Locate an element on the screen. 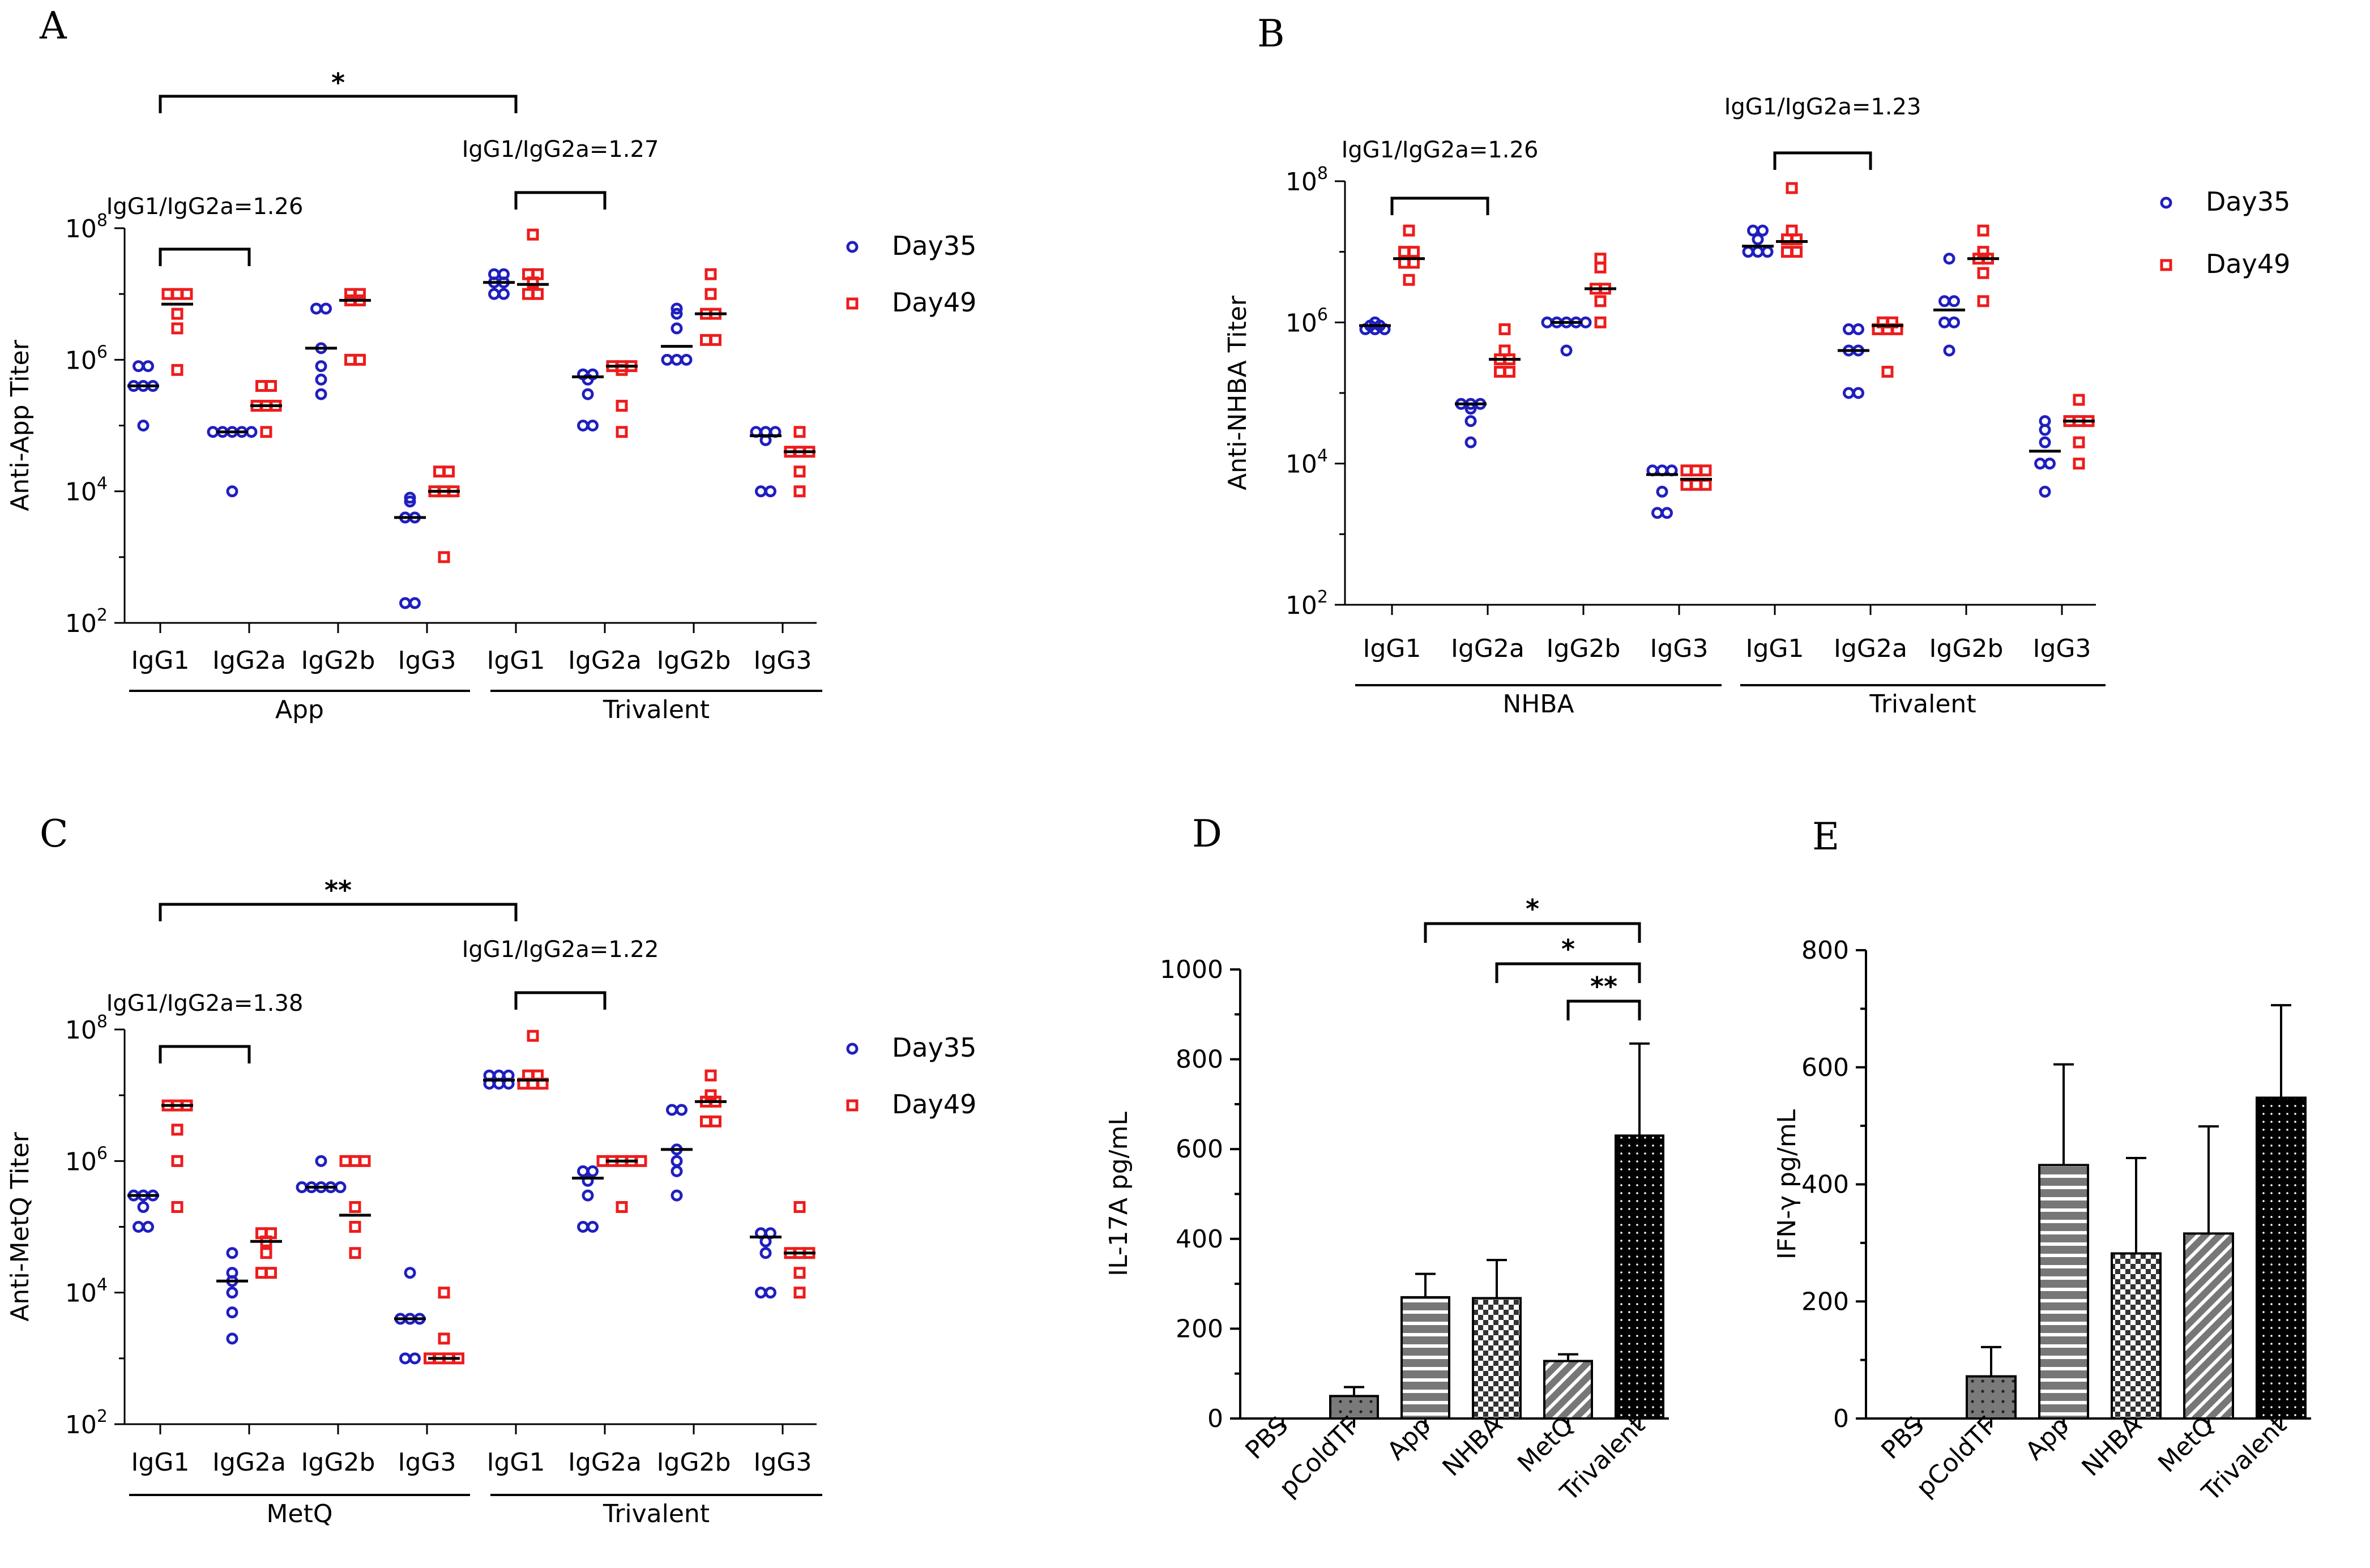  y-tick-exponent: 6 is located at coordinates (1322, 314).